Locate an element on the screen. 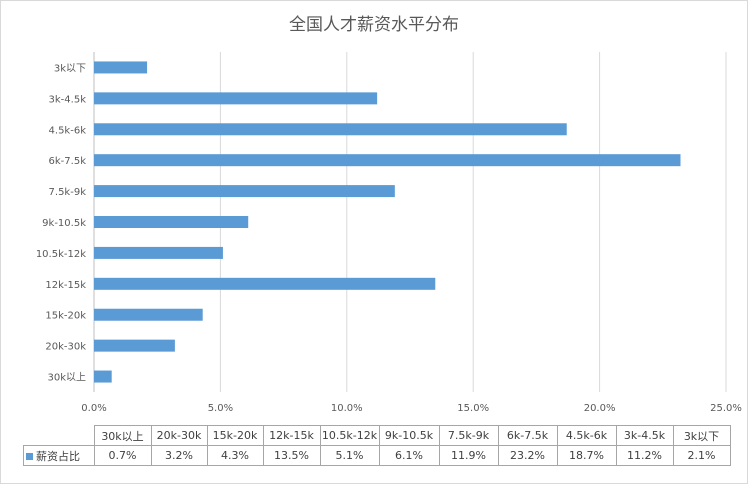 Image resolution: width=748 pixels, height=484 pixels. data-table-category: 3k以下 is located at coordinates (701, 435).